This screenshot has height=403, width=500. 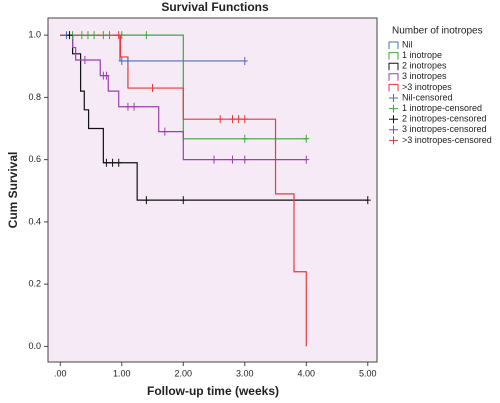 I want to click on legend-label: 1 inotrope, so click(x=422, y=55).